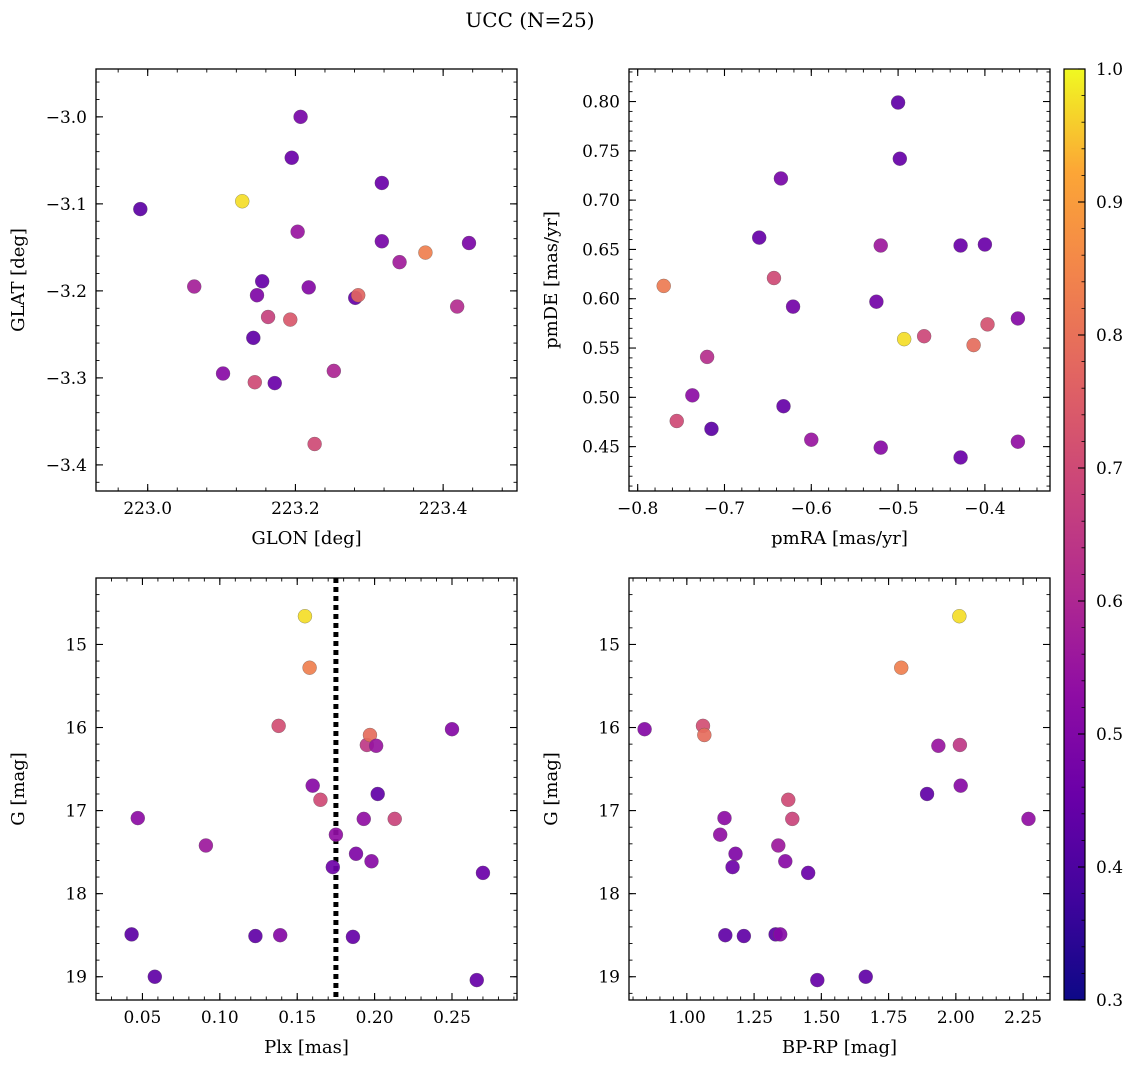  I want to click on y-tick-label: 19, so click(76, 978).